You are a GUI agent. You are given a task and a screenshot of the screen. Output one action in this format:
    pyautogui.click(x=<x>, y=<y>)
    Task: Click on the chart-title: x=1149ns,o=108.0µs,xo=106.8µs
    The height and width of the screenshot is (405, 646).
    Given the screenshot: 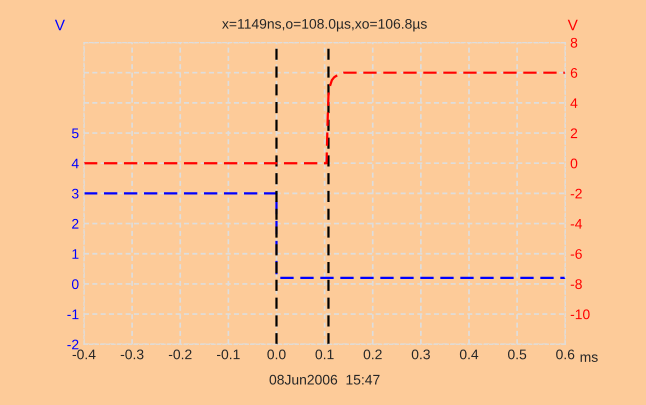 What is the action you would take?
    pyautogui.click(x=324, y=25)
    